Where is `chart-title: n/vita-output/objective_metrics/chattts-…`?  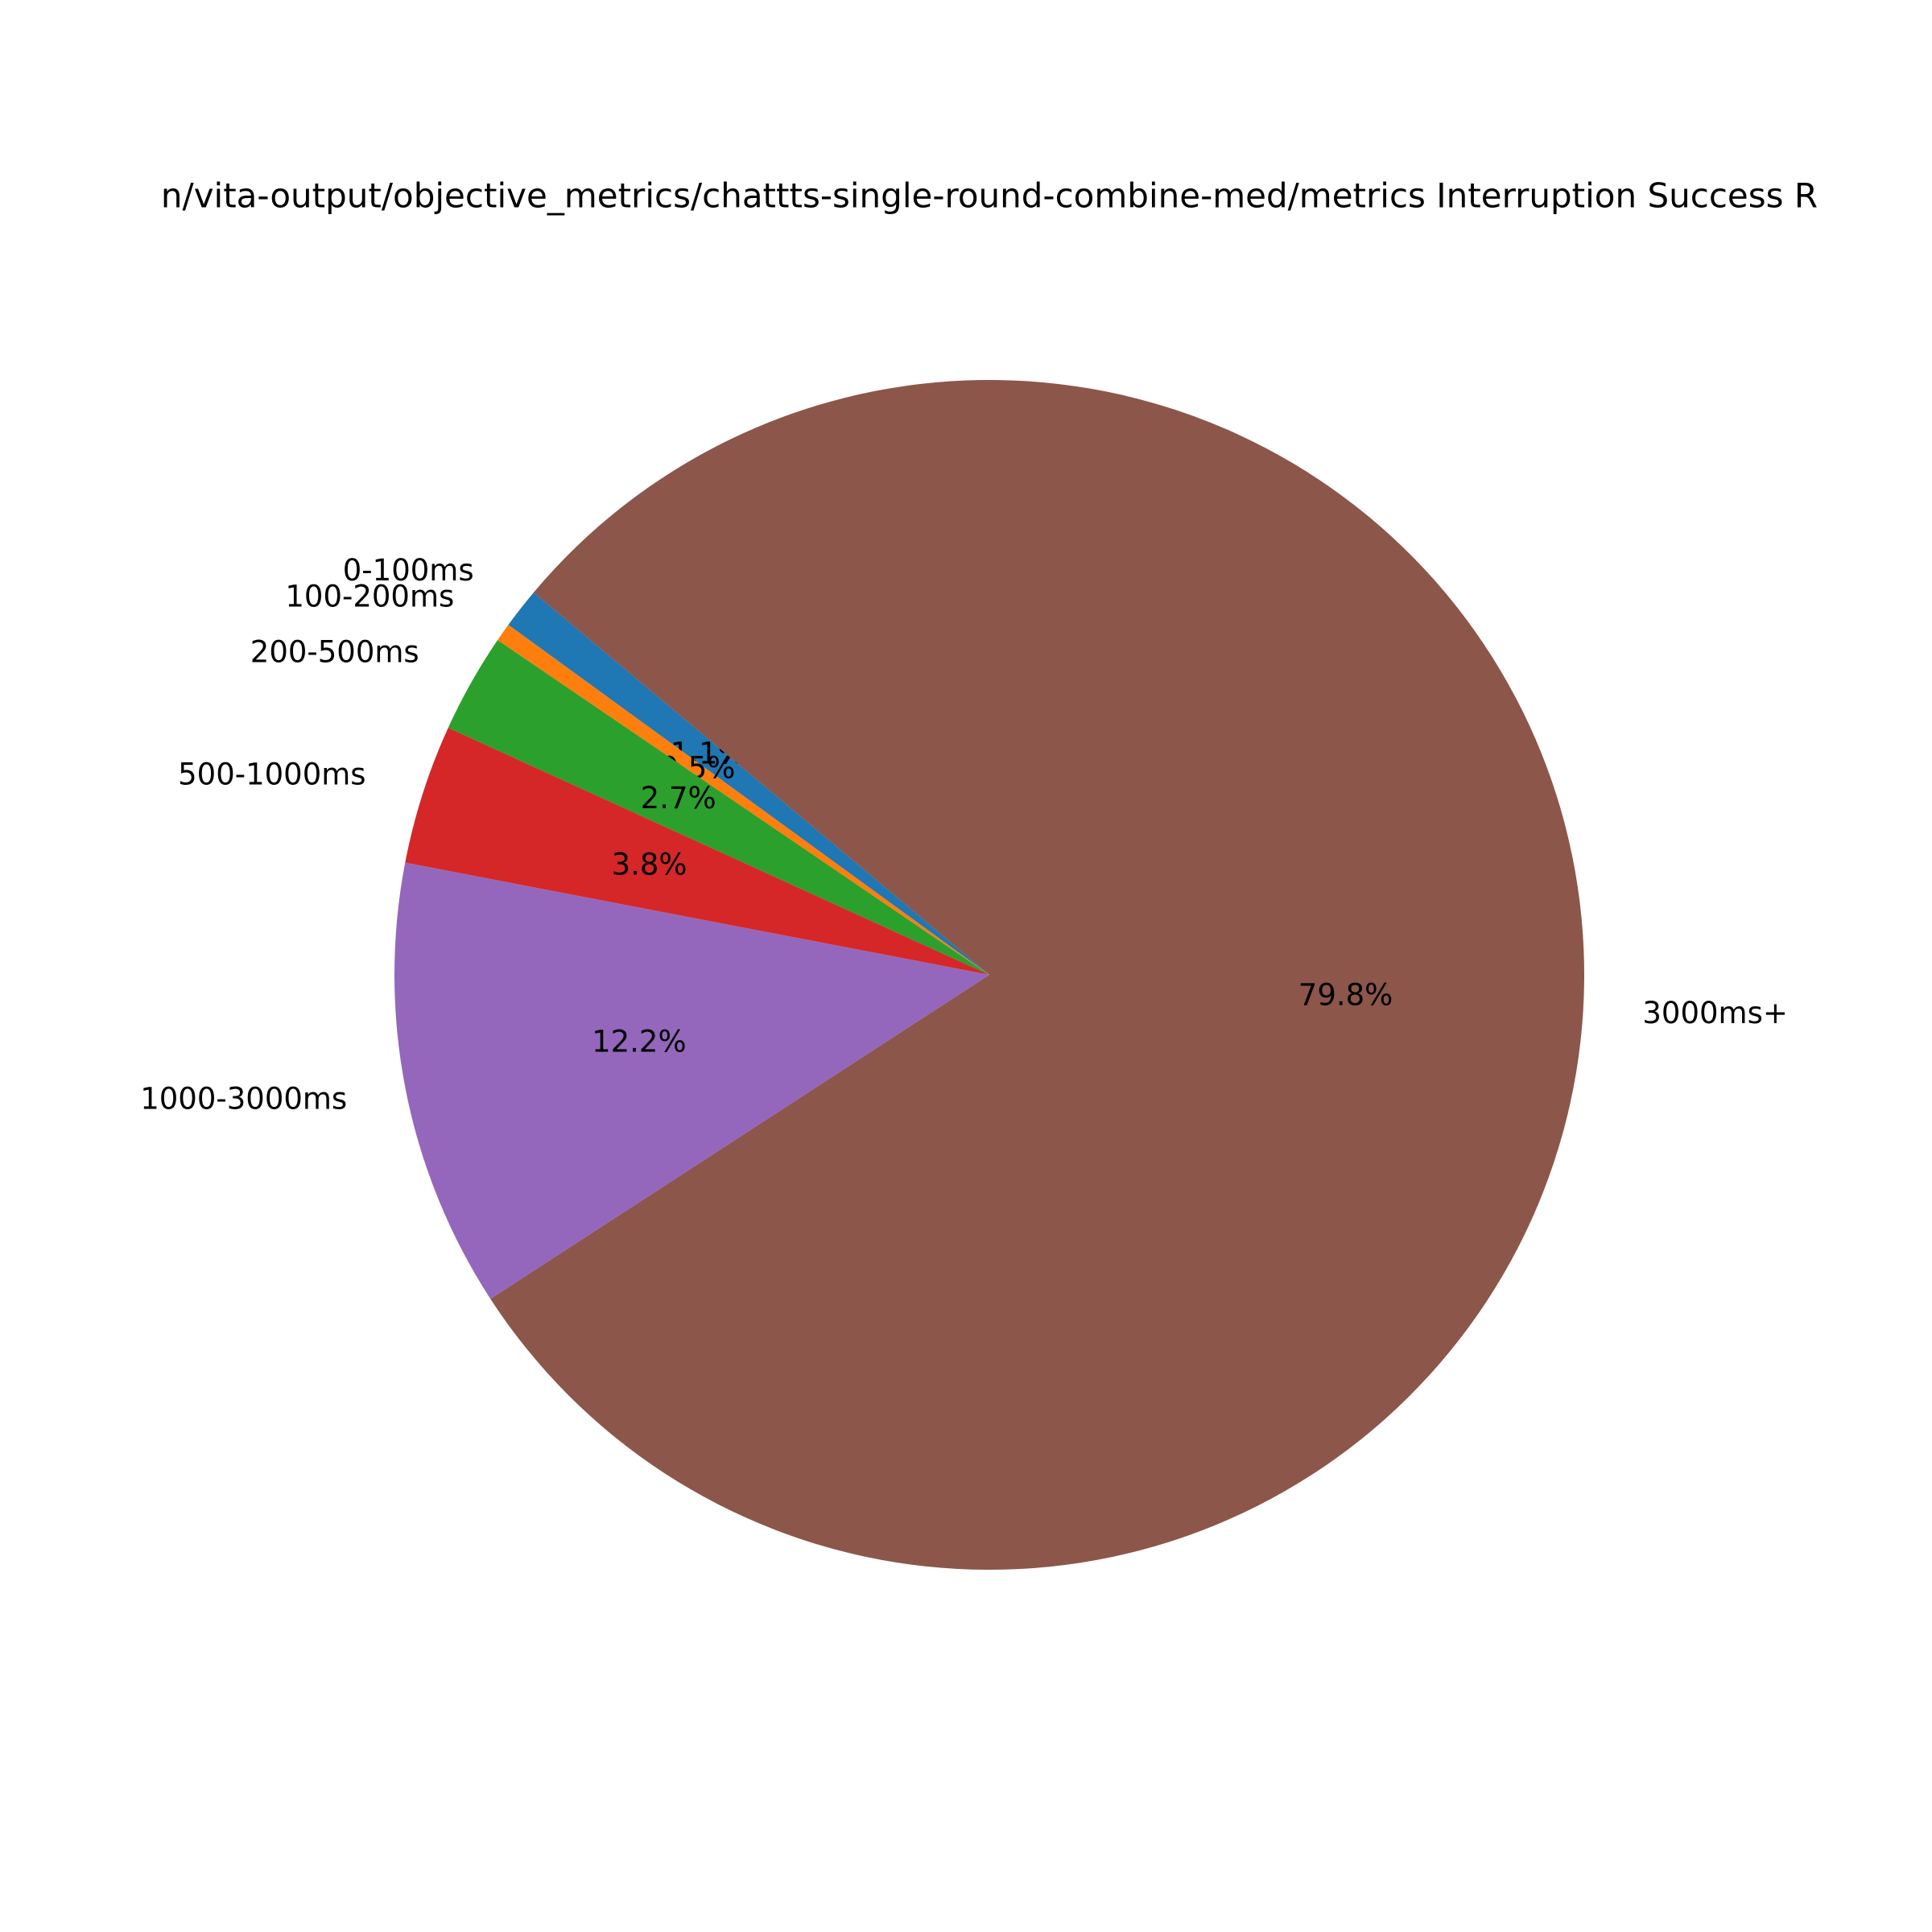 chart-title: n/vita-output/objective_metrics/chattts-… is located at coordinates (989, 196).